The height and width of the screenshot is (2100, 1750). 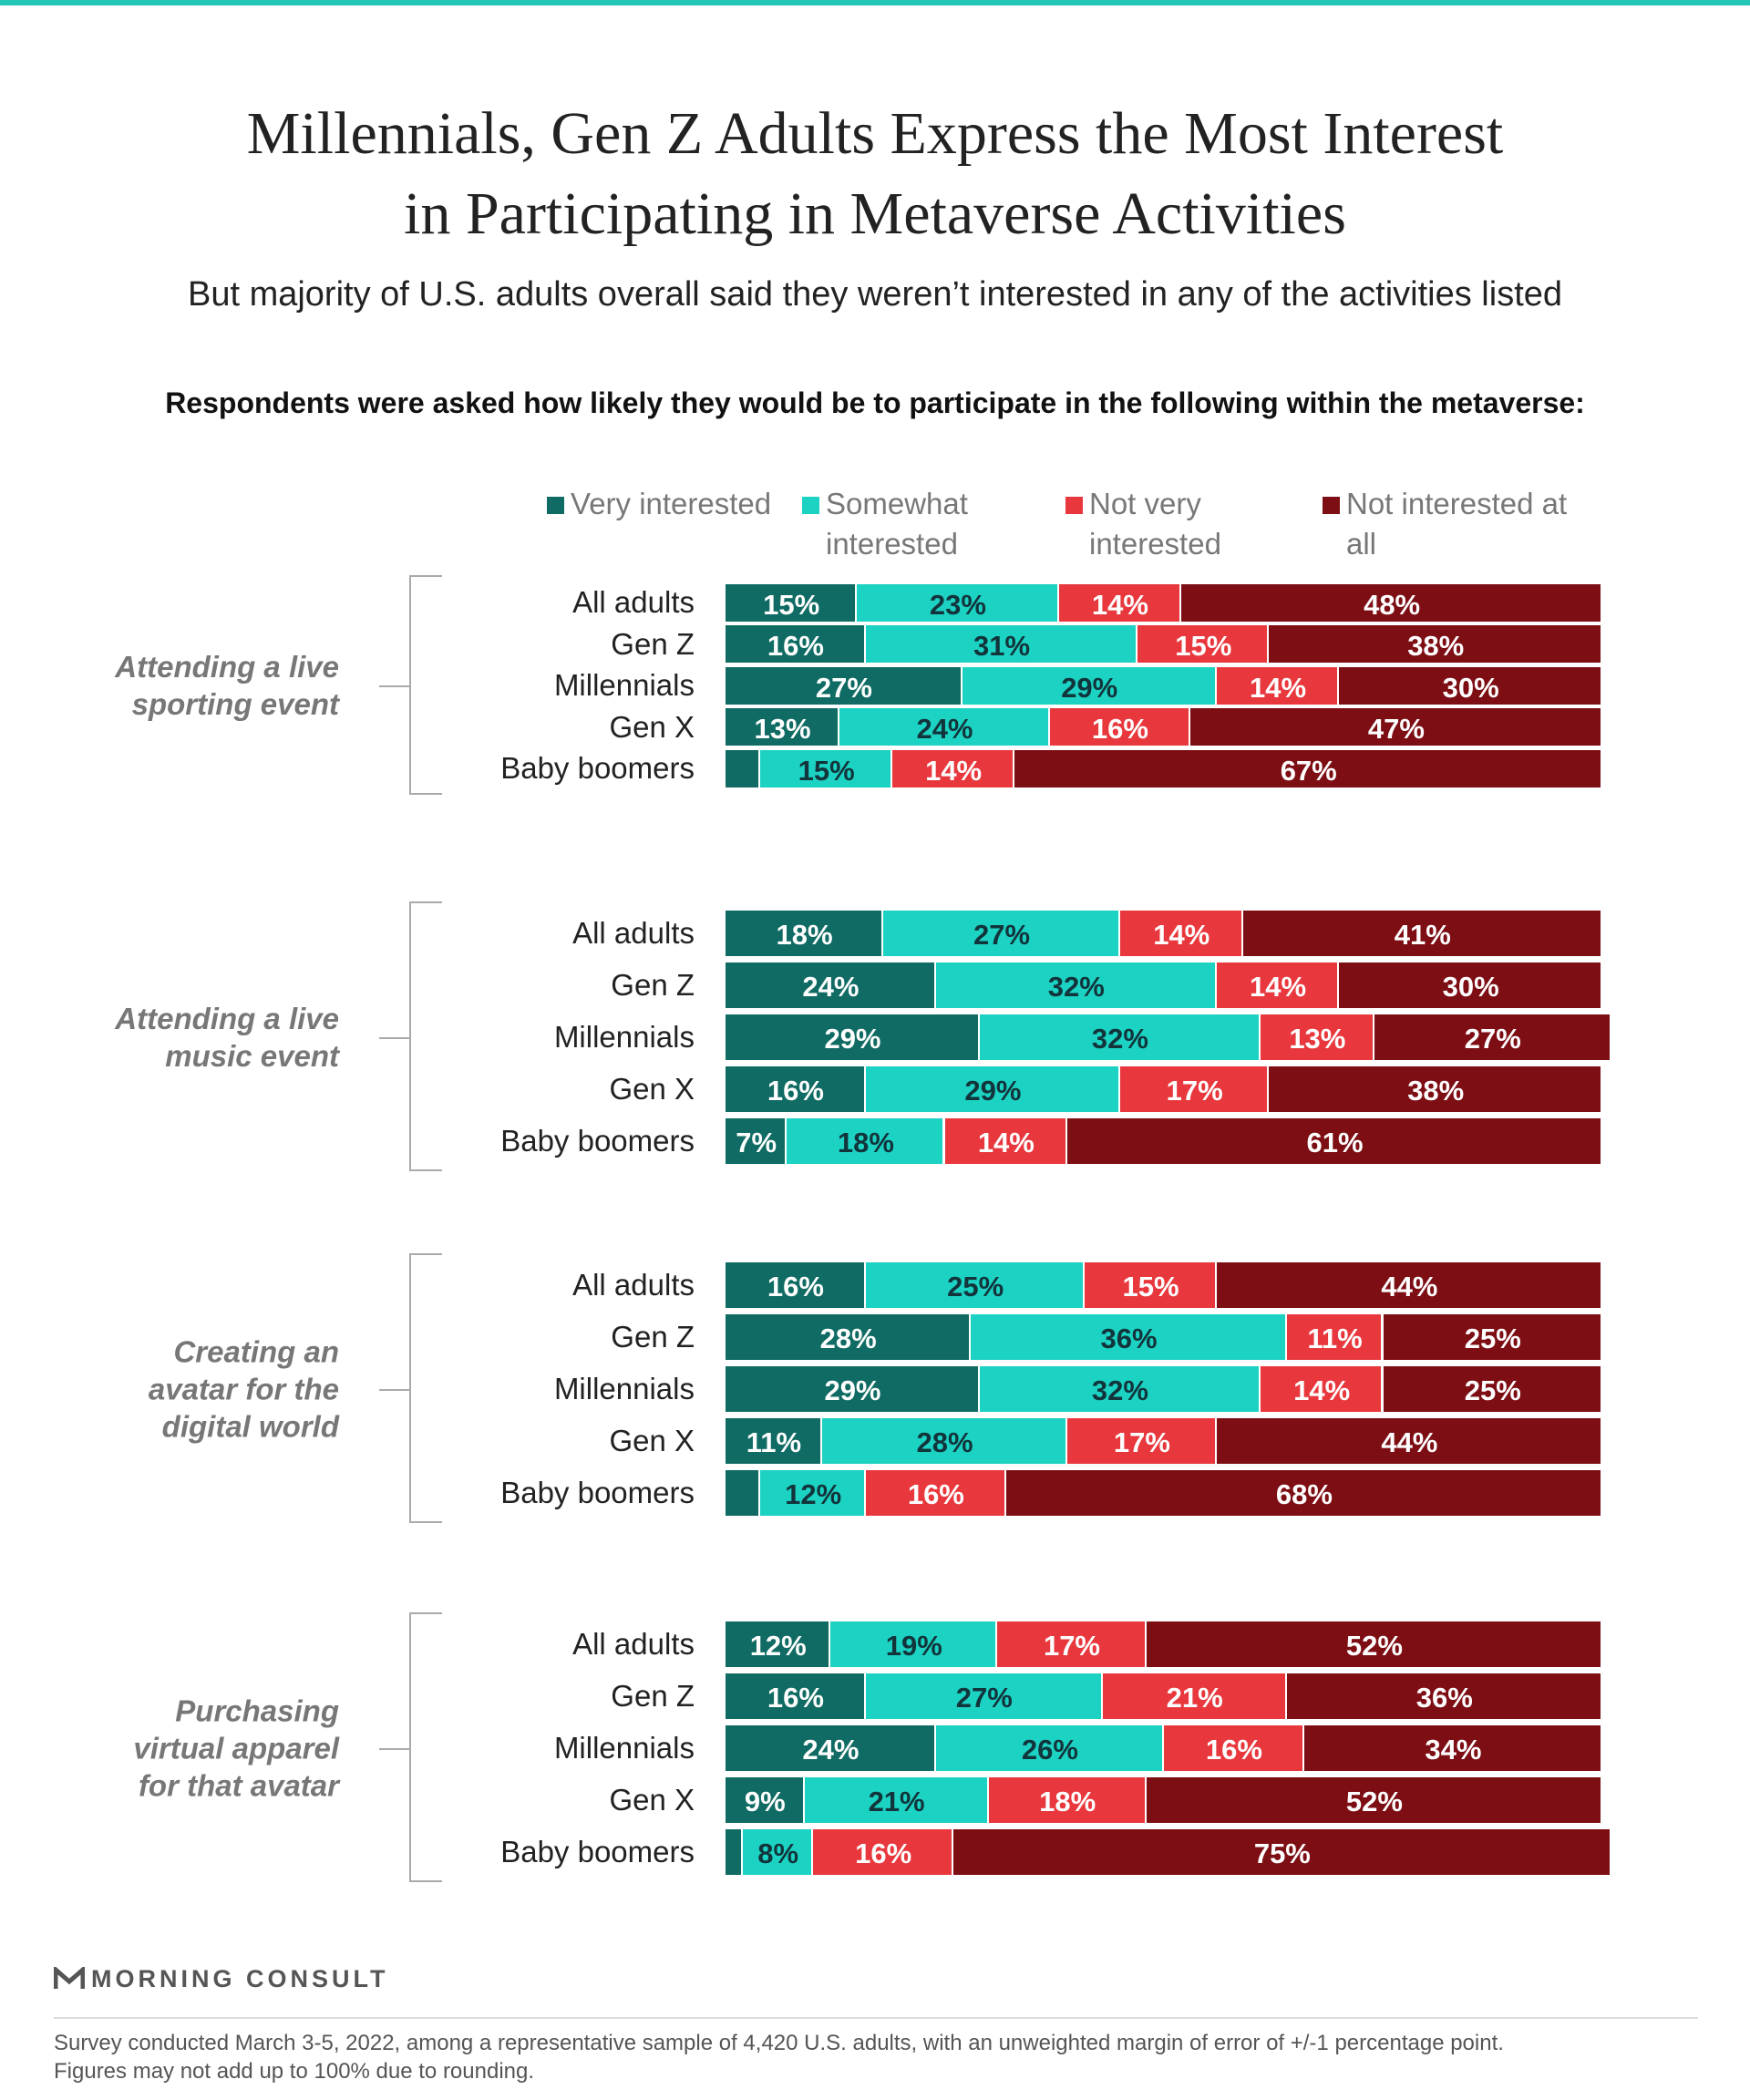 I want to click on panel-label: Attending a live sporting event, so click(x=227, y=686).